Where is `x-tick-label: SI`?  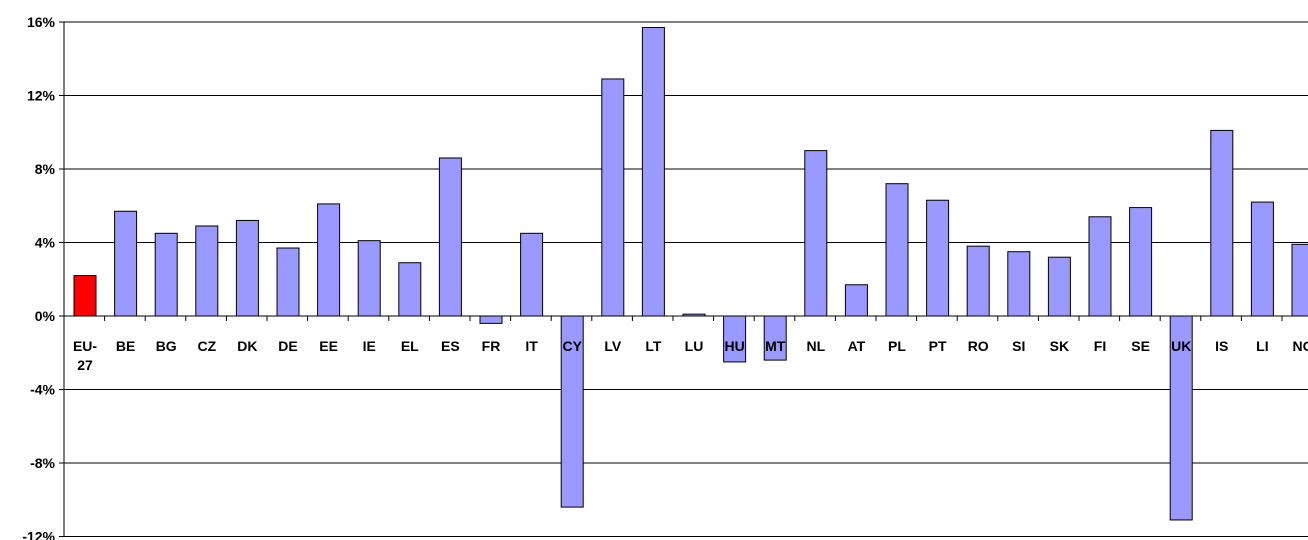
x-tick-label: SI is located at coordinates (1018, 346).